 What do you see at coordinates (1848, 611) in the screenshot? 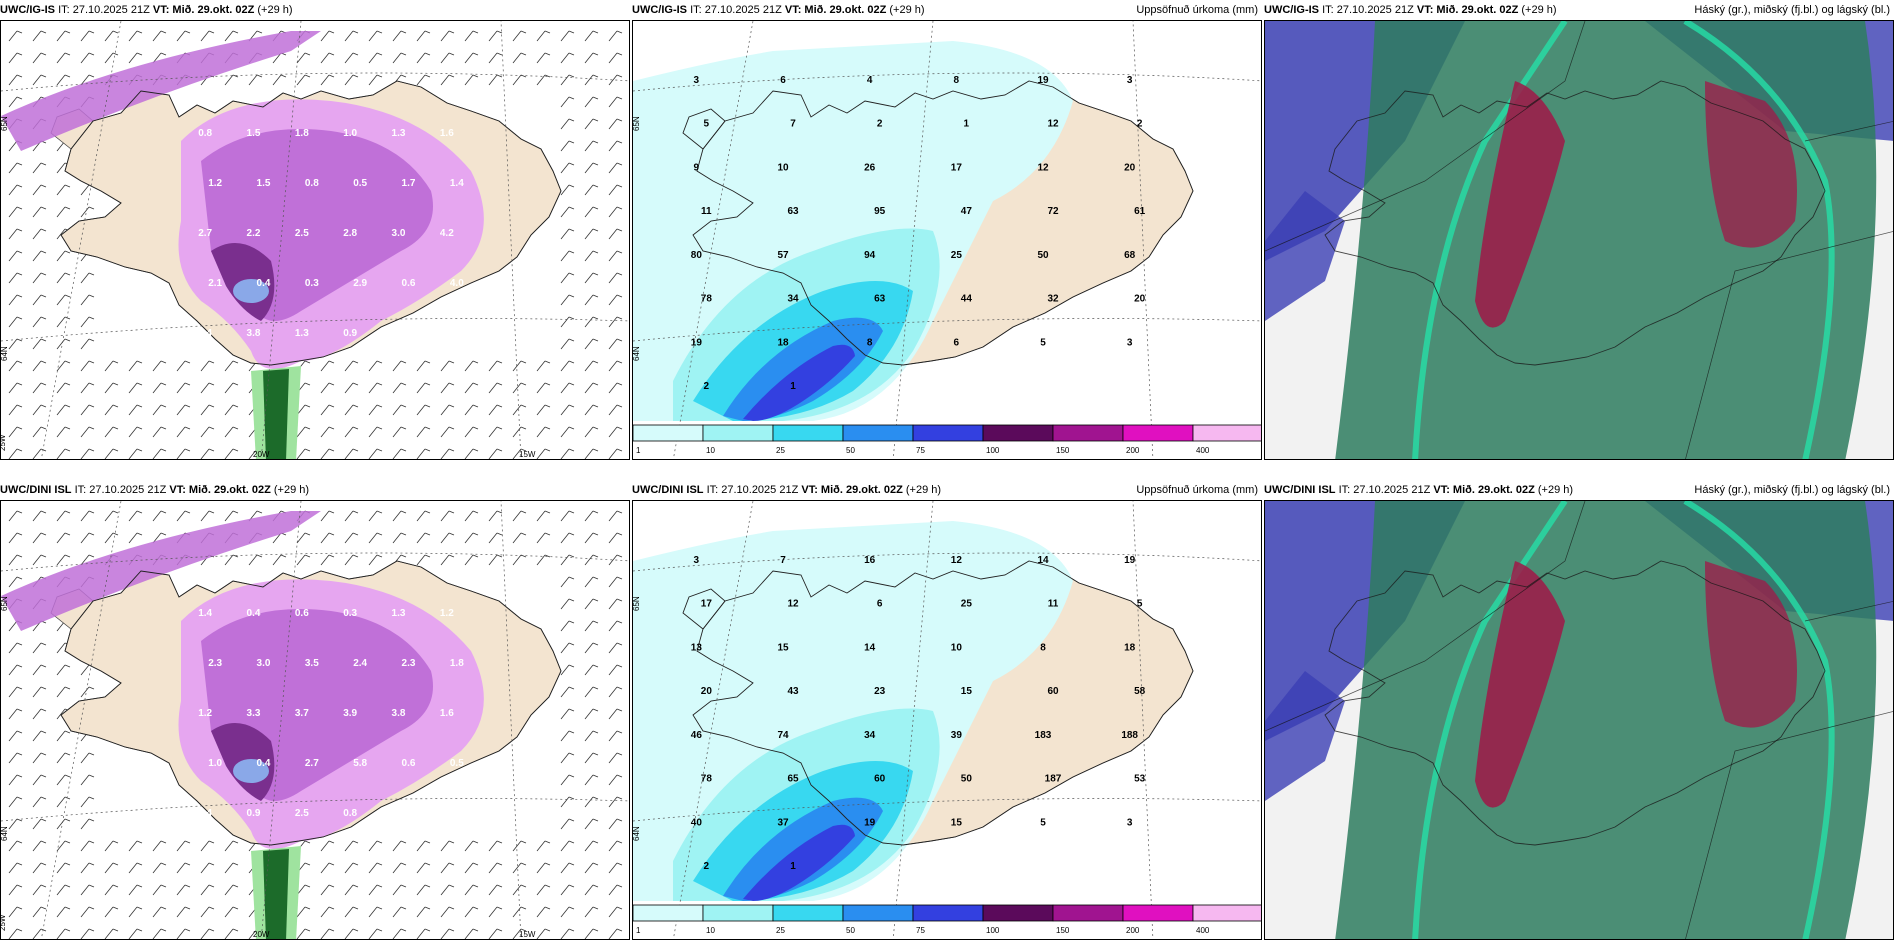
I see `grid-line` at bounding box center [1848, 611].